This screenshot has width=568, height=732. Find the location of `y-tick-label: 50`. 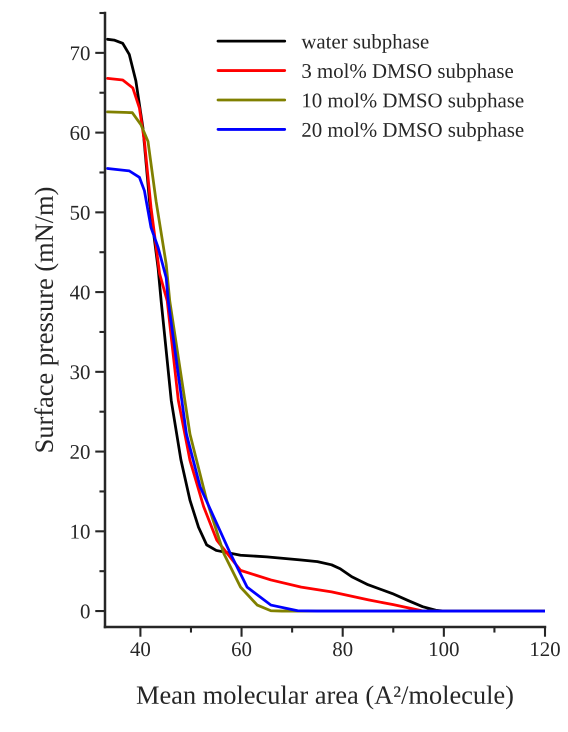

y-tick-label: 50 is located at coordinates (80, 213).